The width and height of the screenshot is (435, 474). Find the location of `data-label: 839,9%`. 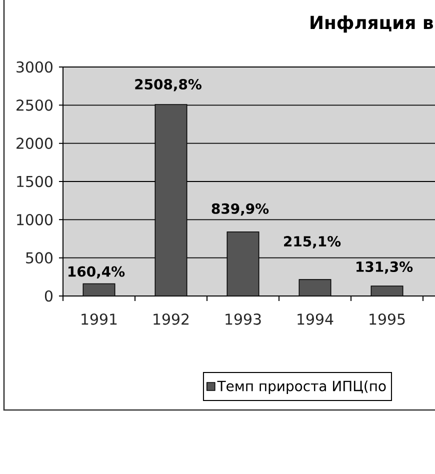

data-label: 839,9% is located at coordinates (240, 209).